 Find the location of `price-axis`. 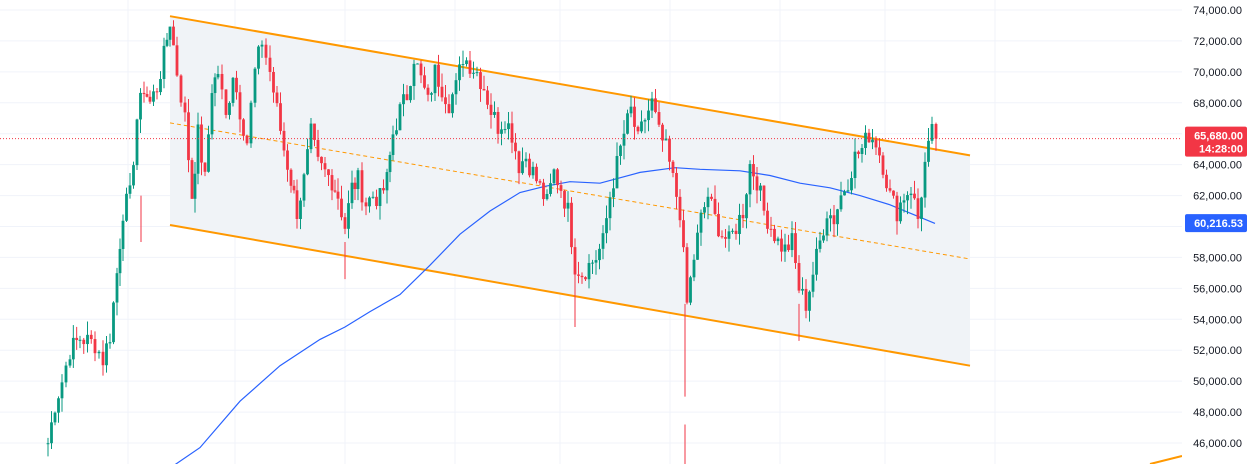

price-axis is located at coordinates (1215, 232).